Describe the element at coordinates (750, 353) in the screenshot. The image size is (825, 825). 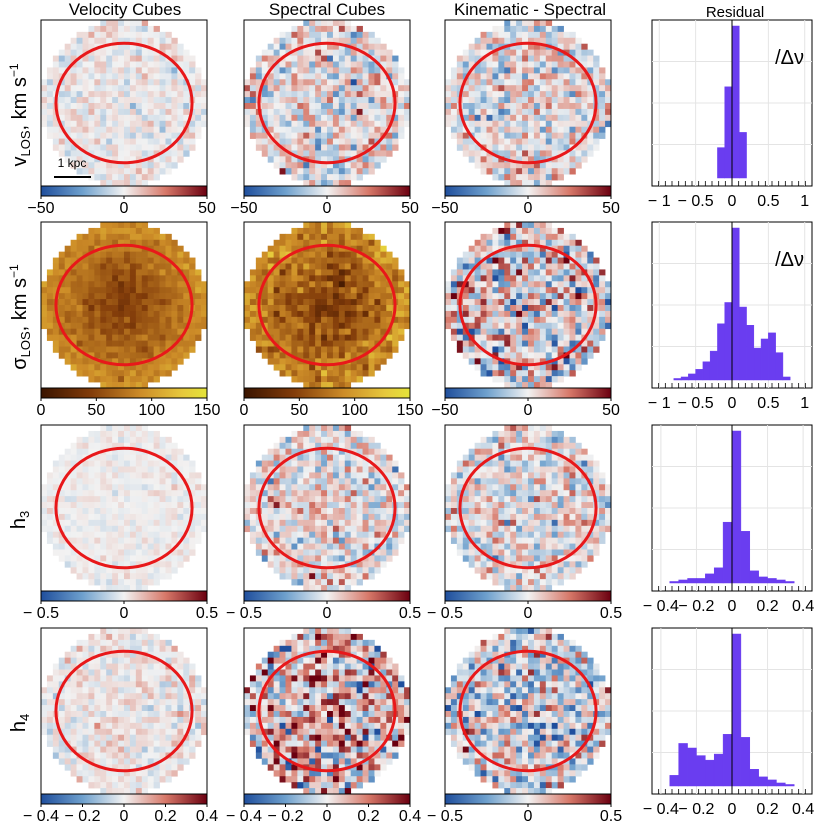
I see `histogram-bar` at that location.